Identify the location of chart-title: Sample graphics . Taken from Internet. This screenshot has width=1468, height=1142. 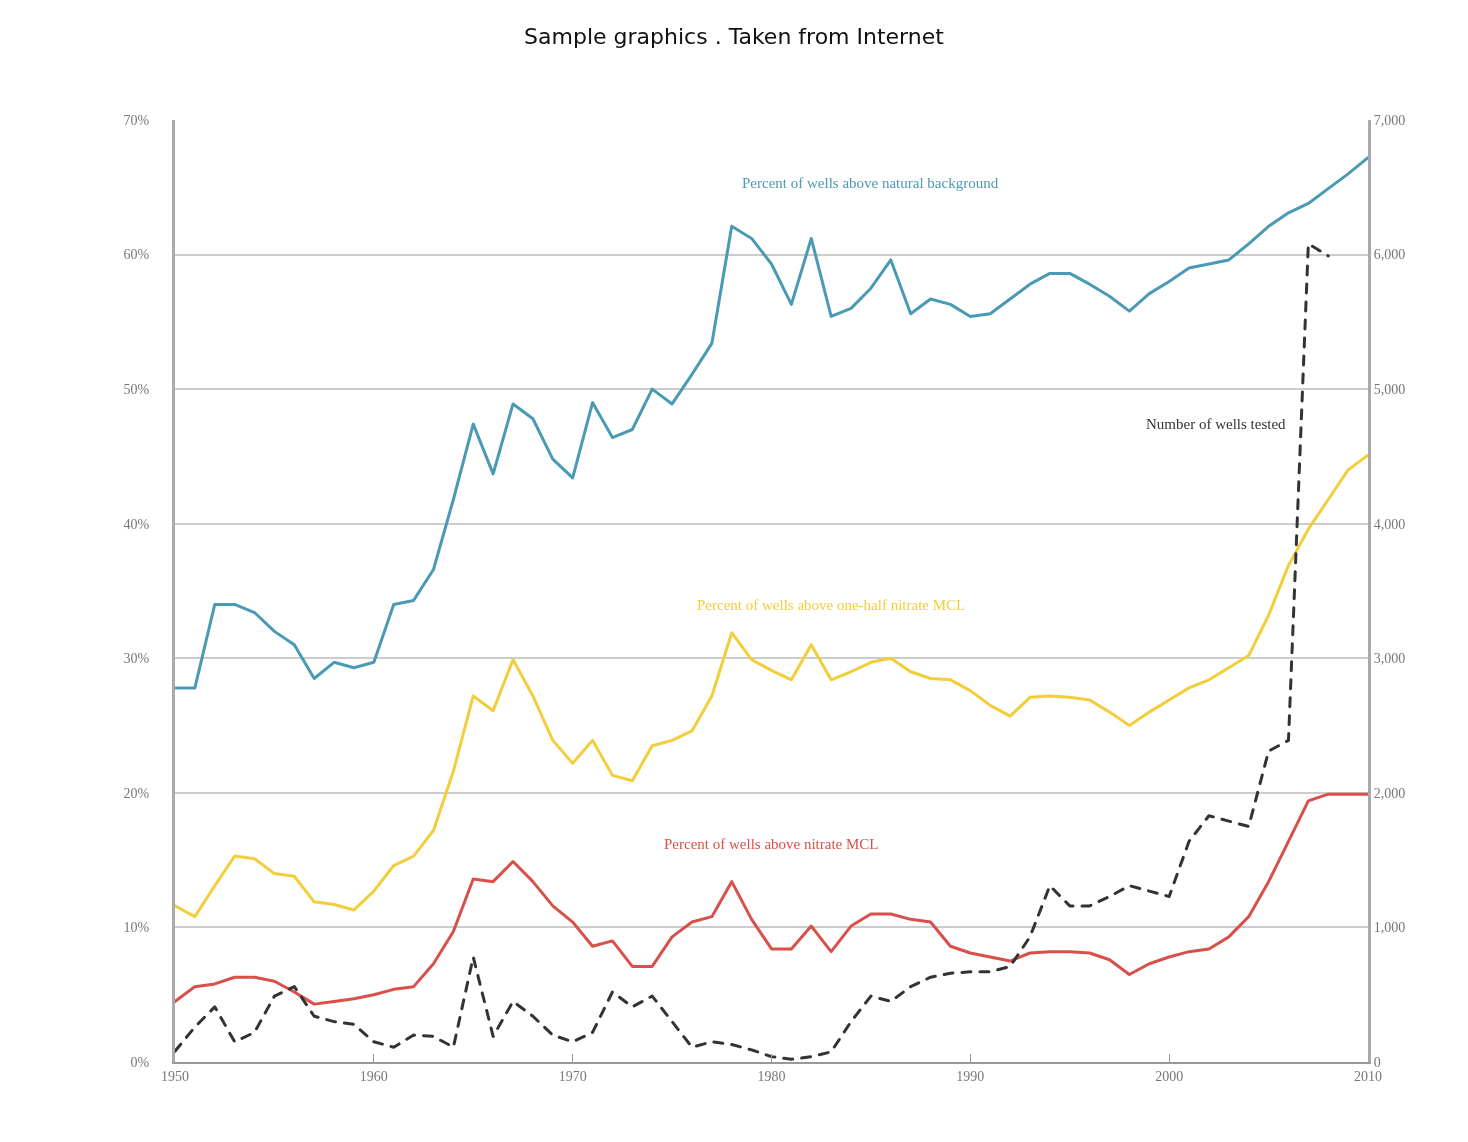
(734, 36).